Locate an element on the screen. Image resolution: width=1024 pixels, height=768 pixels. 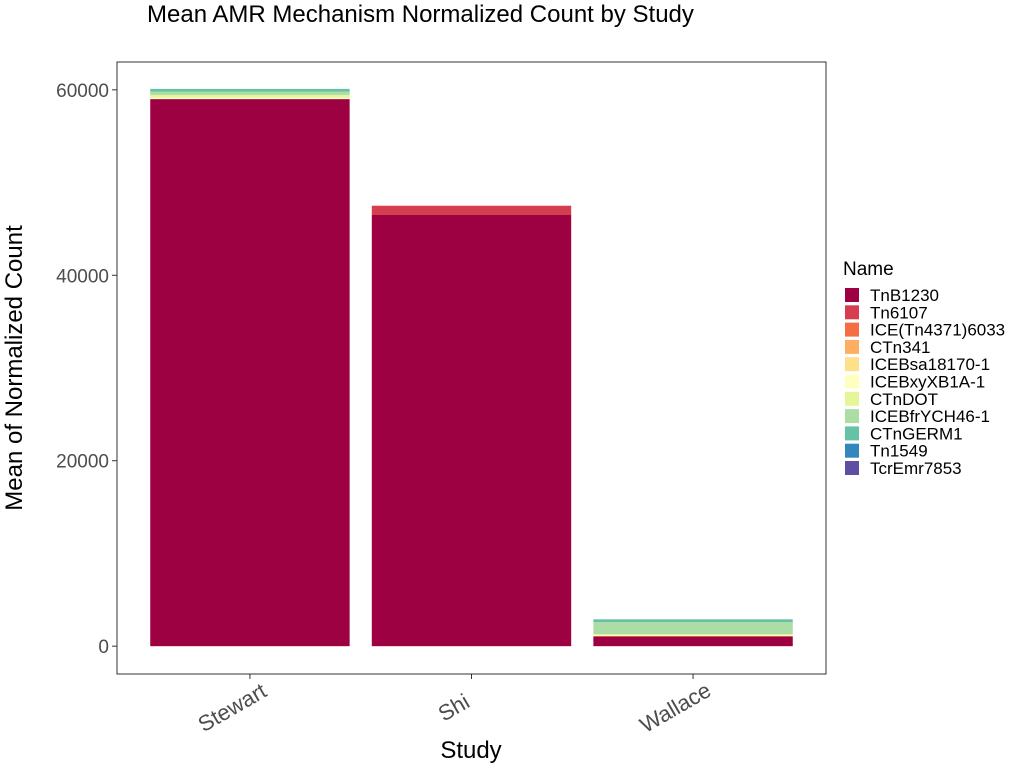
x-tick-label: Wallace is located at coordinates (676, 707).